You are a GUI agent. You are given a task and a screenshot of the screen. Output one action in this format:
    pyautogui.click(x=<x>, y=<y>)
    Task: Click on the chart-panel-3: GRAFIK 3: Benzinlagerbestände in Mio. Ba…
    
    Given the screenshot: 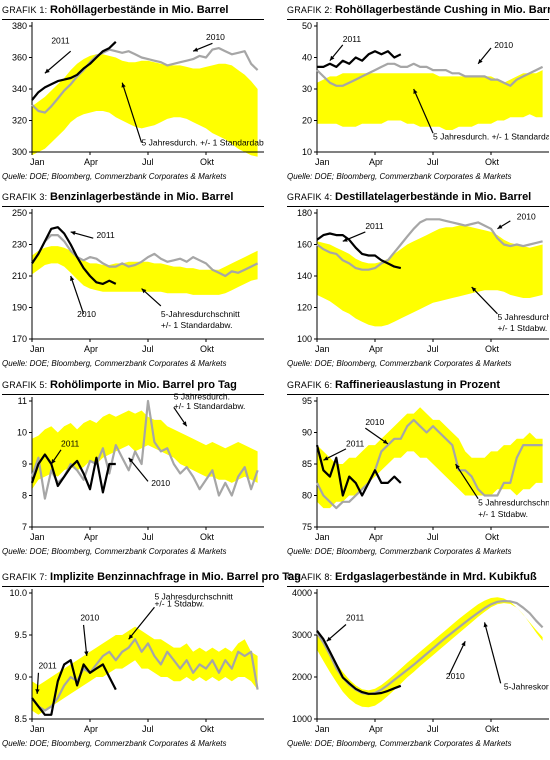 What is the action you would take?
    pyautogui.click(x=133, y=282)
    